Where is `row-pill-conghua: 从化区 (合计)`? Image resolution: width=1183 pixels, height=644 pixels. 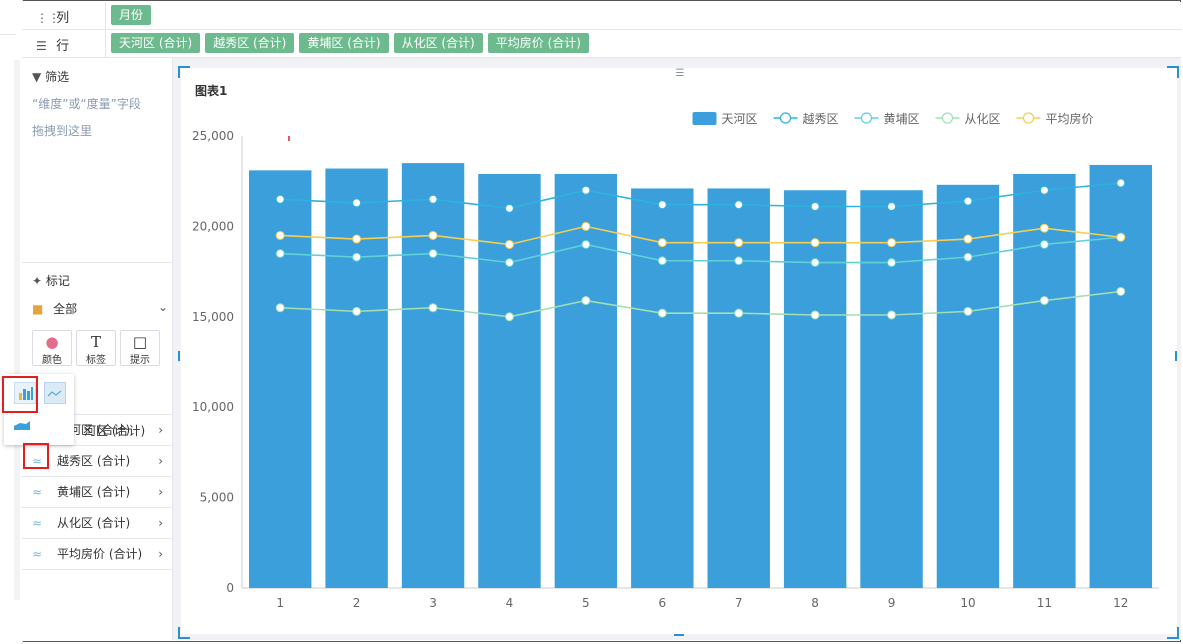 row-pill-conghua: 从化区 (合计) is located at coordinates (438, 43).